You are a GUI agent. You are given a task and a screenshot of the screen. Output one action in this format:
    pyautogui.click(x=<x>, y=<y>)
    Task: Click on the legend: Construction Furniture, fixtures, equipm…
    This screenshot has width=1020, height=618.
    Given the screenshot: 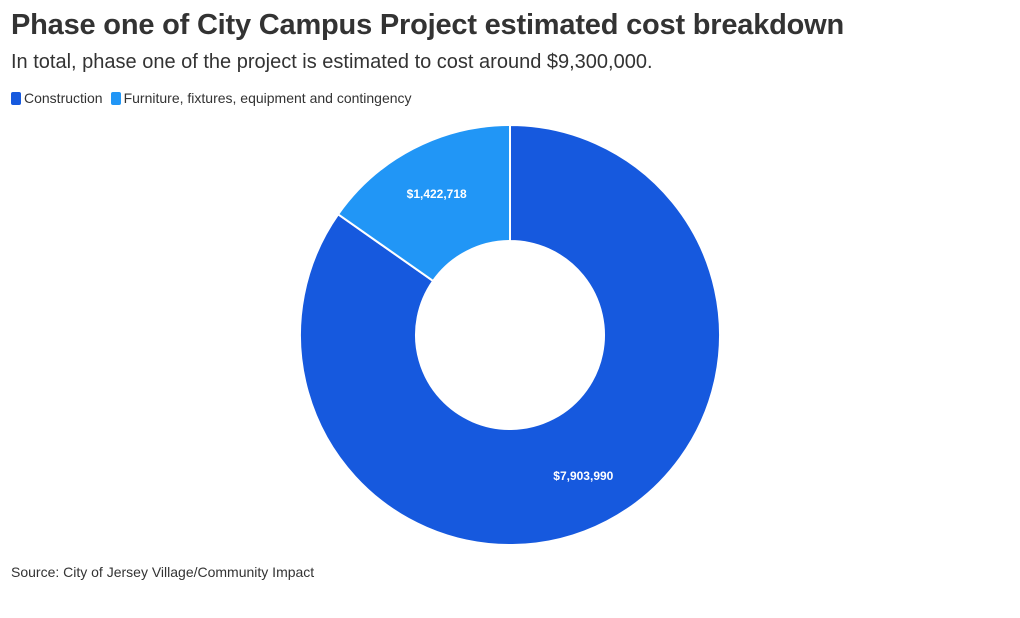 What is the action you would take?
    pyautogui.click(x=215, y=98)
    